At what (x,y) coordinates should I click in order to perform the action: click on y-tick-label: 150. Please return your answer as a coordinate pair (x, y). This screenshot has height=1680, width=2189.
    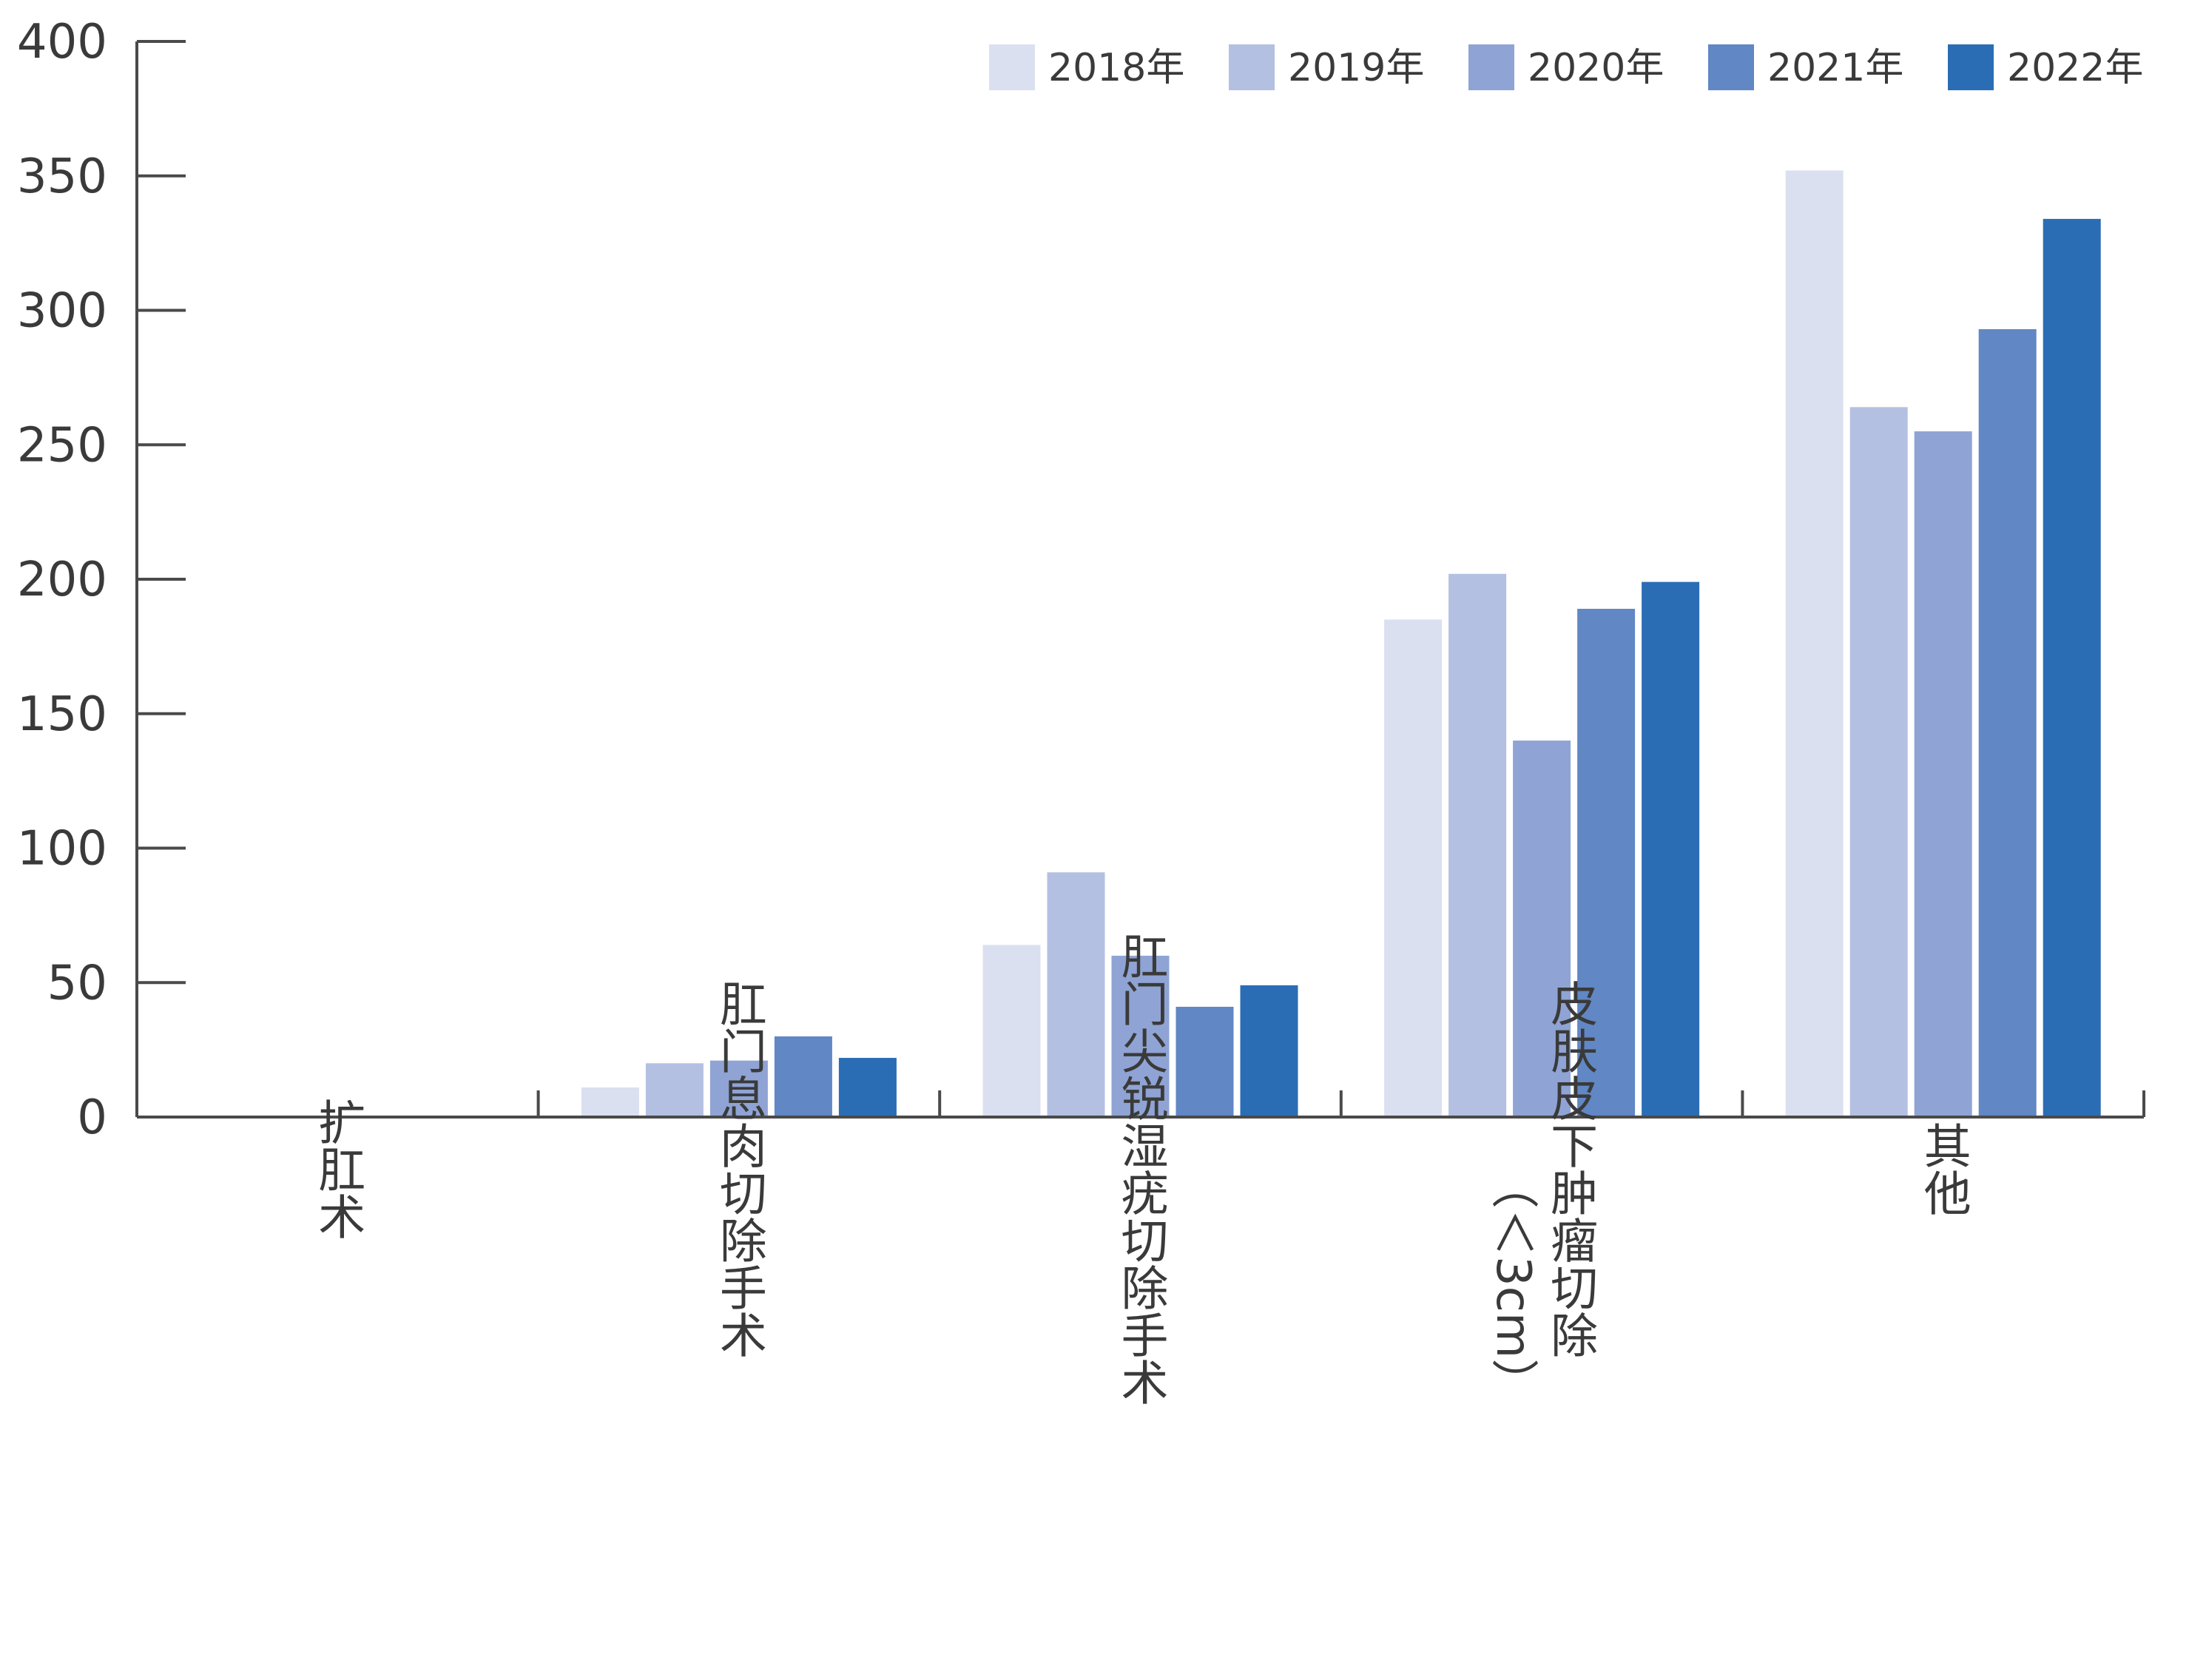
    Looking at the image, I should click on (62, 714).